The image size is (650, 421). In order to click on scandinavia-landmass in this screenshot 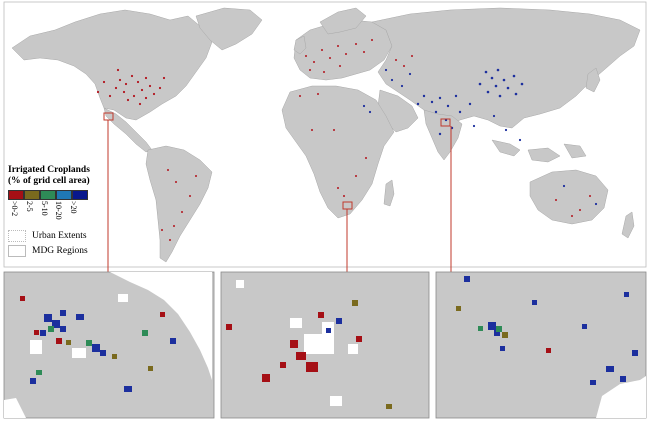, I will do `click(343, 21)`.